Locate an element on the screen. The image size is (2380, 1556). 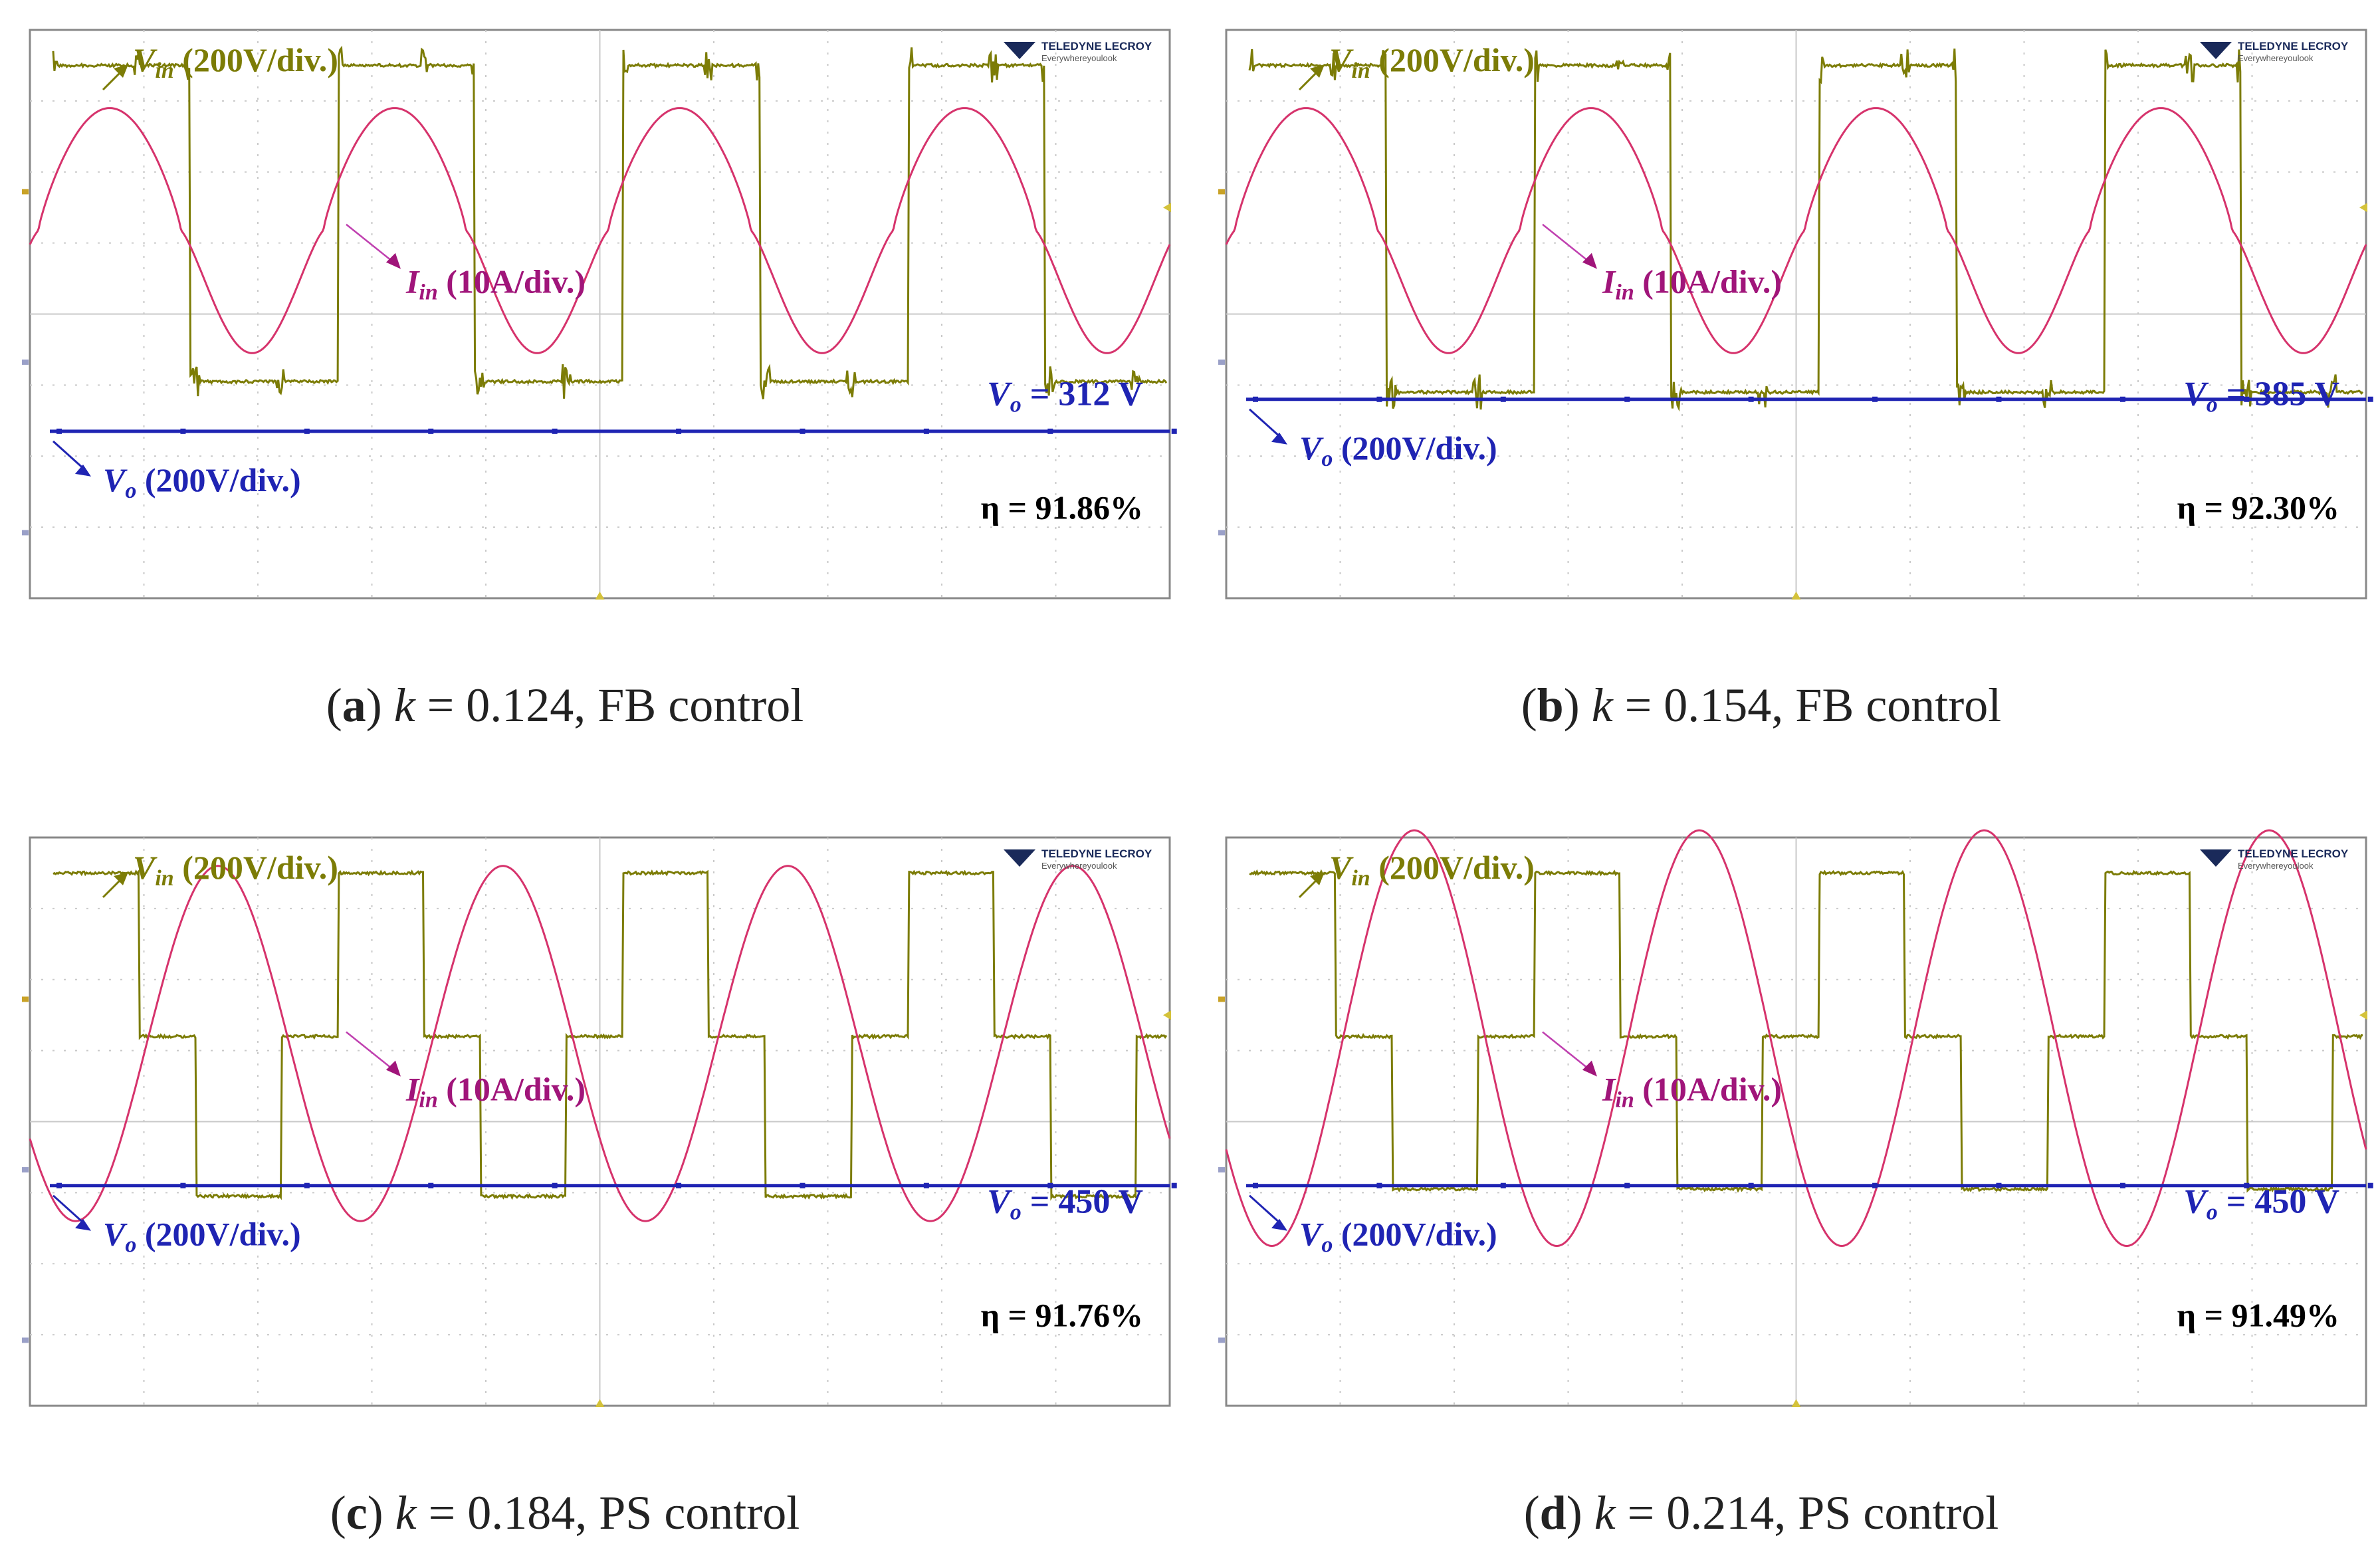
caption-b: (b) k = 0.154, FB control is located at coordinates (1761, 705).